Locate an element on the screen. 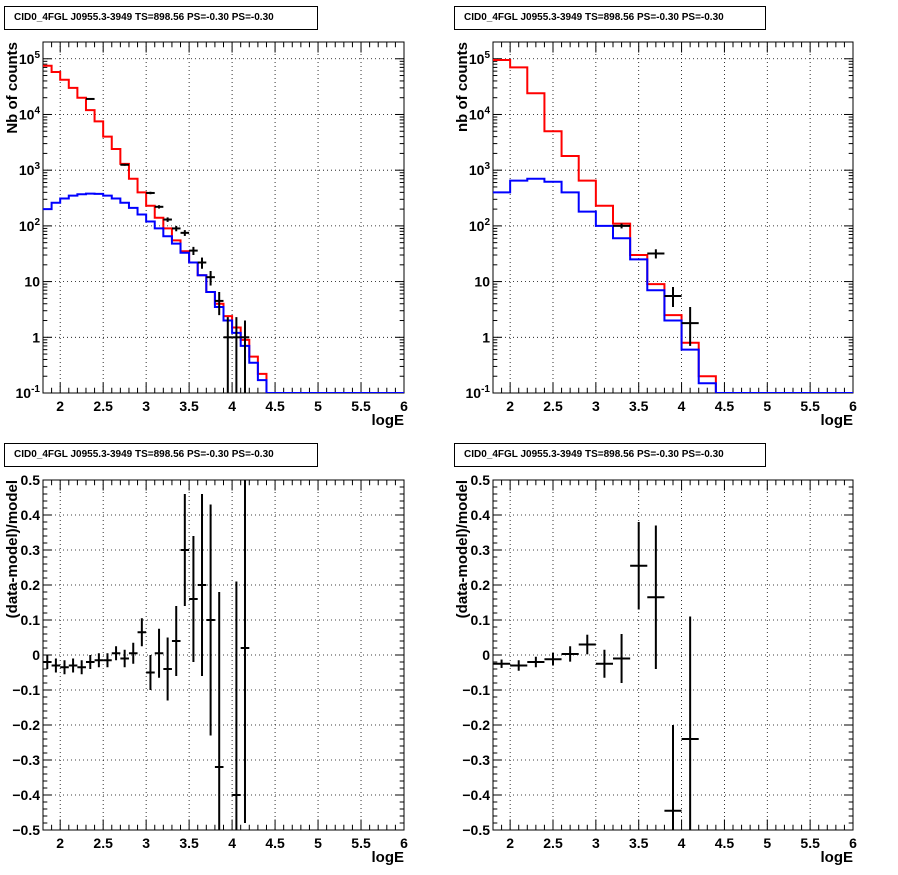 The height and width of the screenshot is (875, 898). y-tick-label: 1 is located at coordinates (36, 337).